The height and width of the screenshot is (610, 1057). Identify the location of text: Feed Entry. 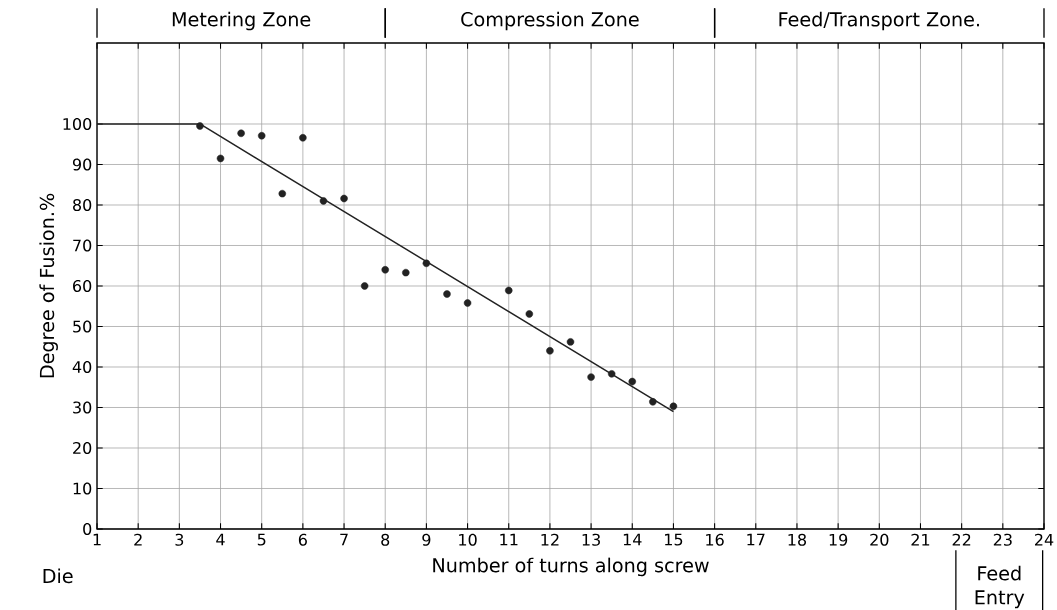
(1000, 587).